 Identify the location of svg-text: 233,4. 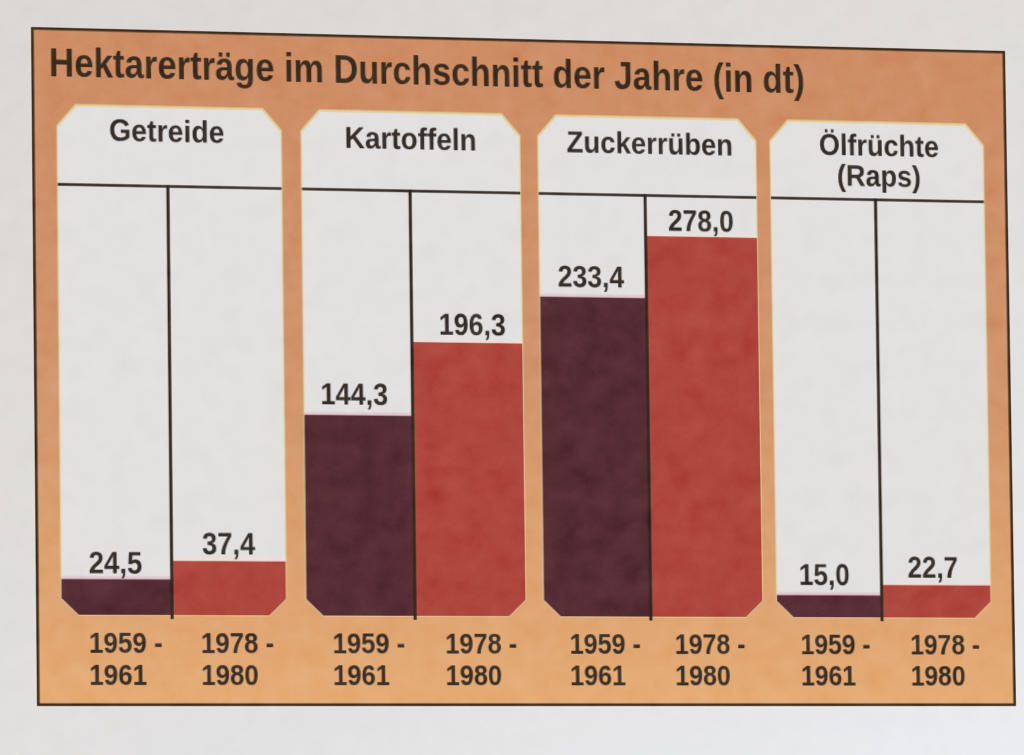
(591, 278).